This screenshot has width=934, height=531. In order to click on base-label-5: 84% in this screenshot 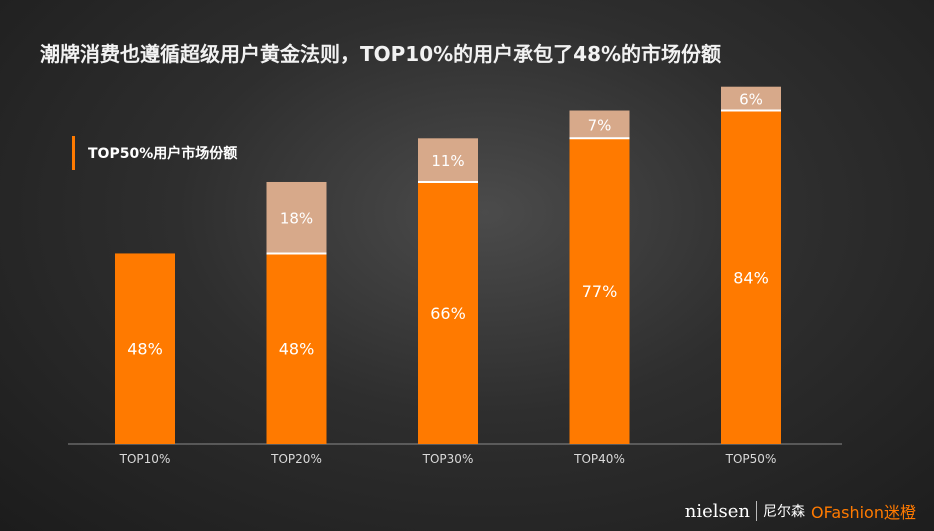, I will do `click(751, 277)`.